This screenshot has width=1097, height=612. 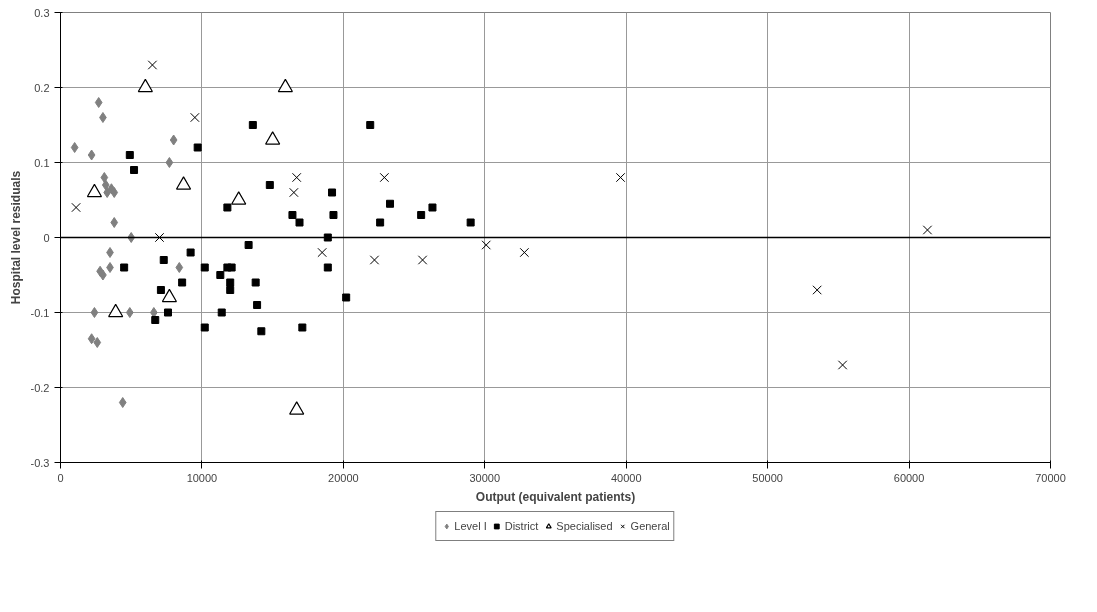 What do you see at coordinates (343, 477) in the screenshot?
I see `x-tick-label: 20000` at bounding box center [343, 477].